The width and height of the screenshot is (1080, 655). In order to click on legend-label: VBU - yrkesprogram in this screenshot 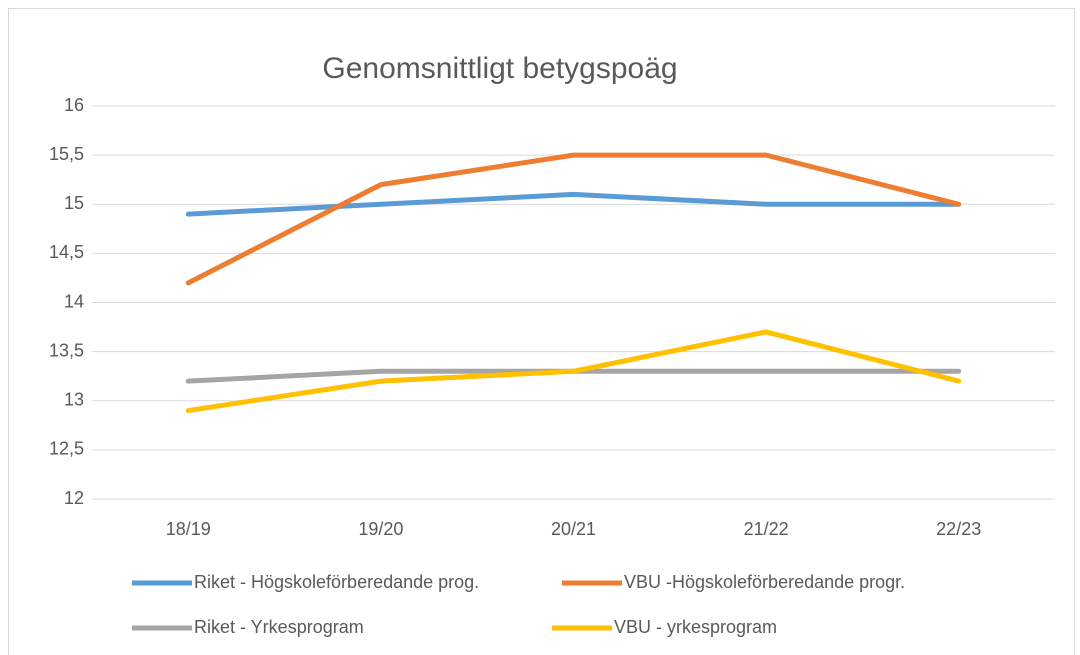, I will do `click(695, 627)`.